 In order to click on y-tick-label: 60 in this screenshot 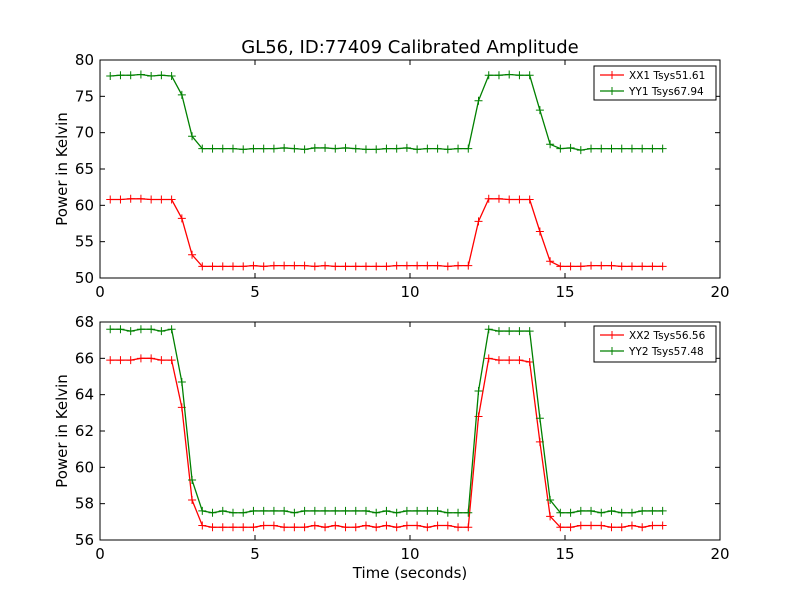, I will do `click(84, 467)`.